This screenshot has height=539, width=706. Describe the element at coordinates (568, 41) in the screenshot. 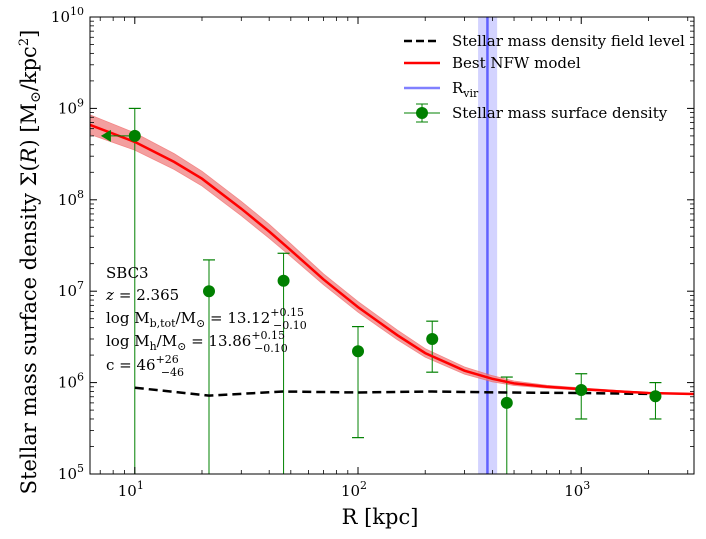

I see `legend-label-field: Stellar mass density field level` at that location.